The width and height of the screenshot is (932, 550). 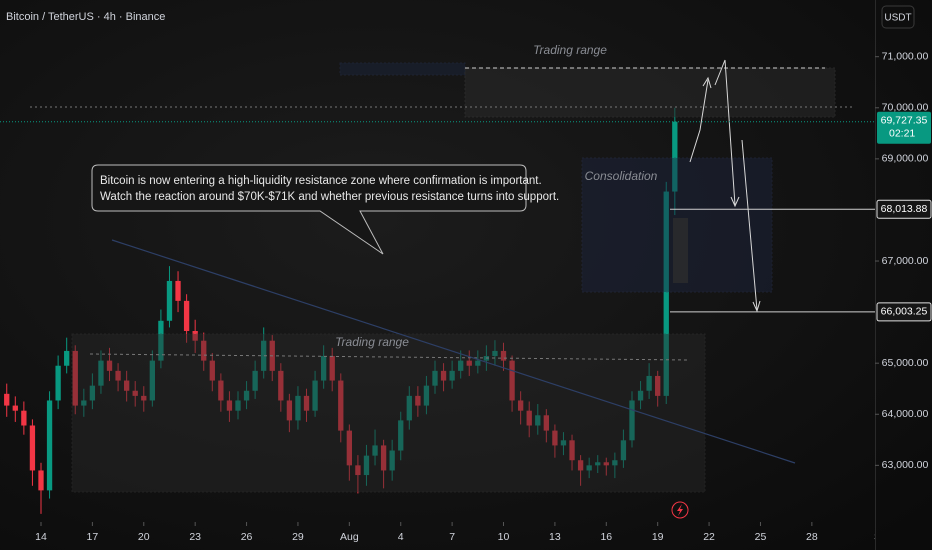 I want to click on level-label: 68,013.88, so click(x=904, y=209).